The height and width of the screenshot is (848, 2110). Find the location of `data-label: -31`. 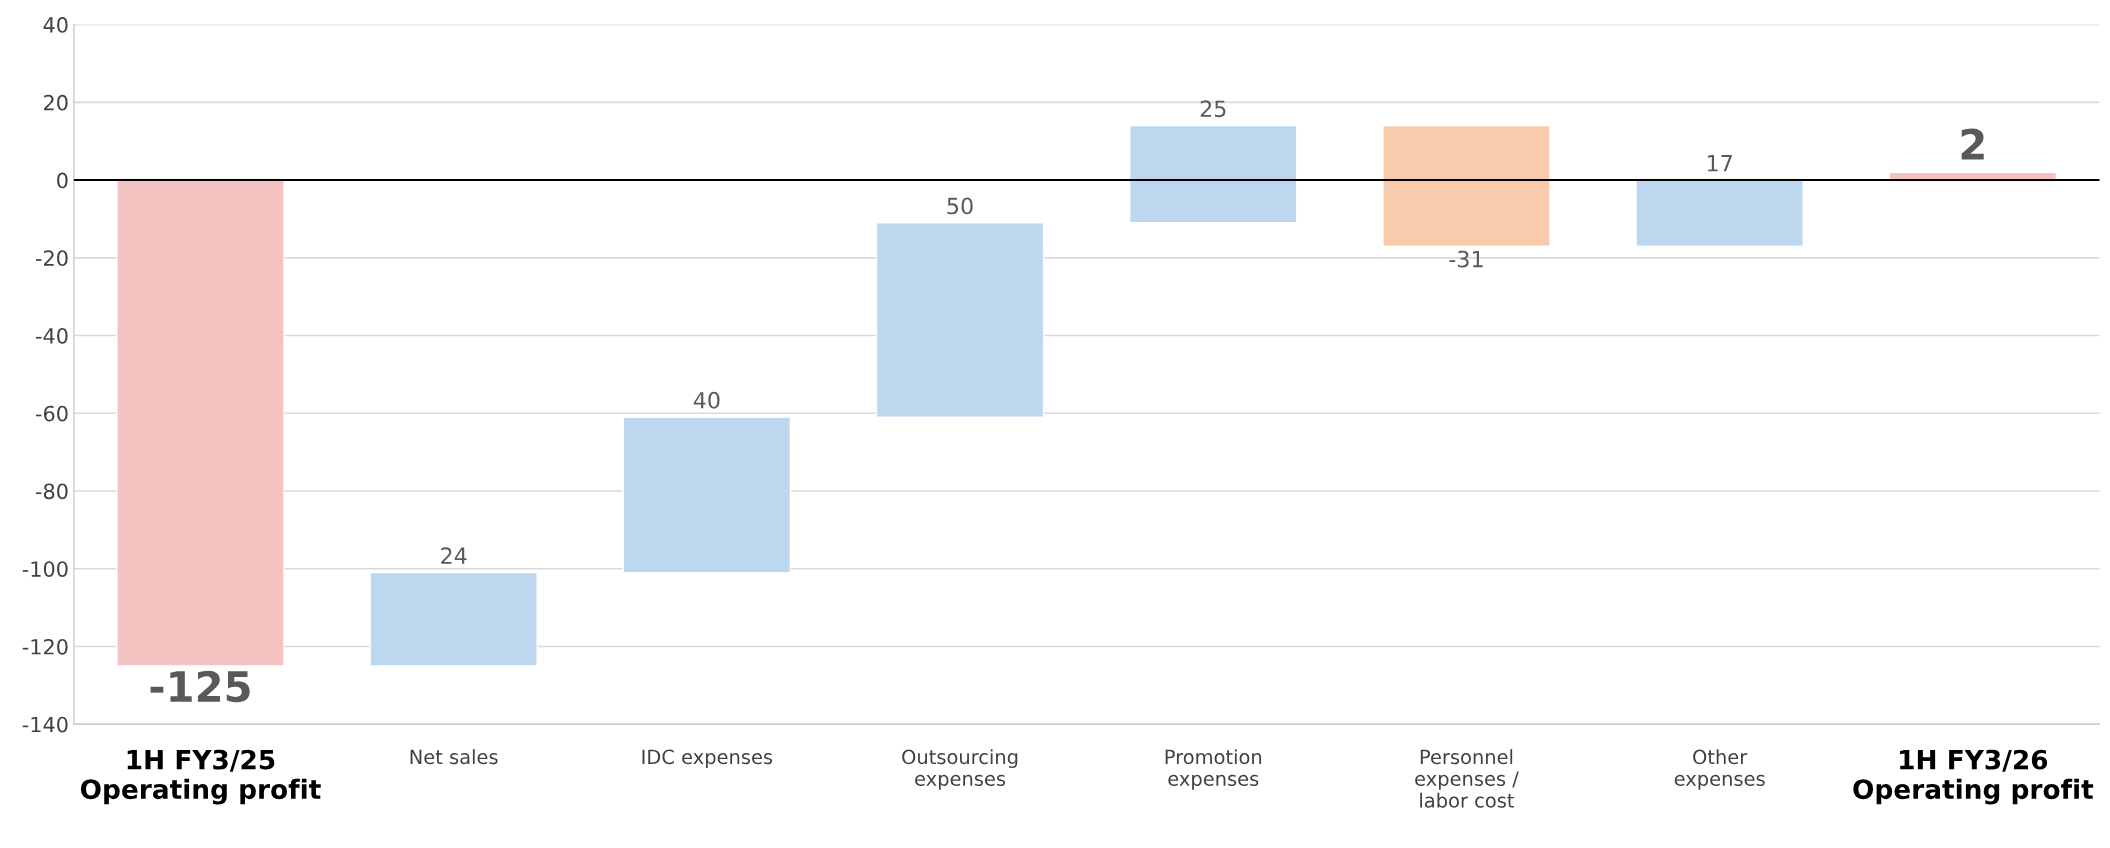

data-label: -31 is located at coordinates (1466, 259).